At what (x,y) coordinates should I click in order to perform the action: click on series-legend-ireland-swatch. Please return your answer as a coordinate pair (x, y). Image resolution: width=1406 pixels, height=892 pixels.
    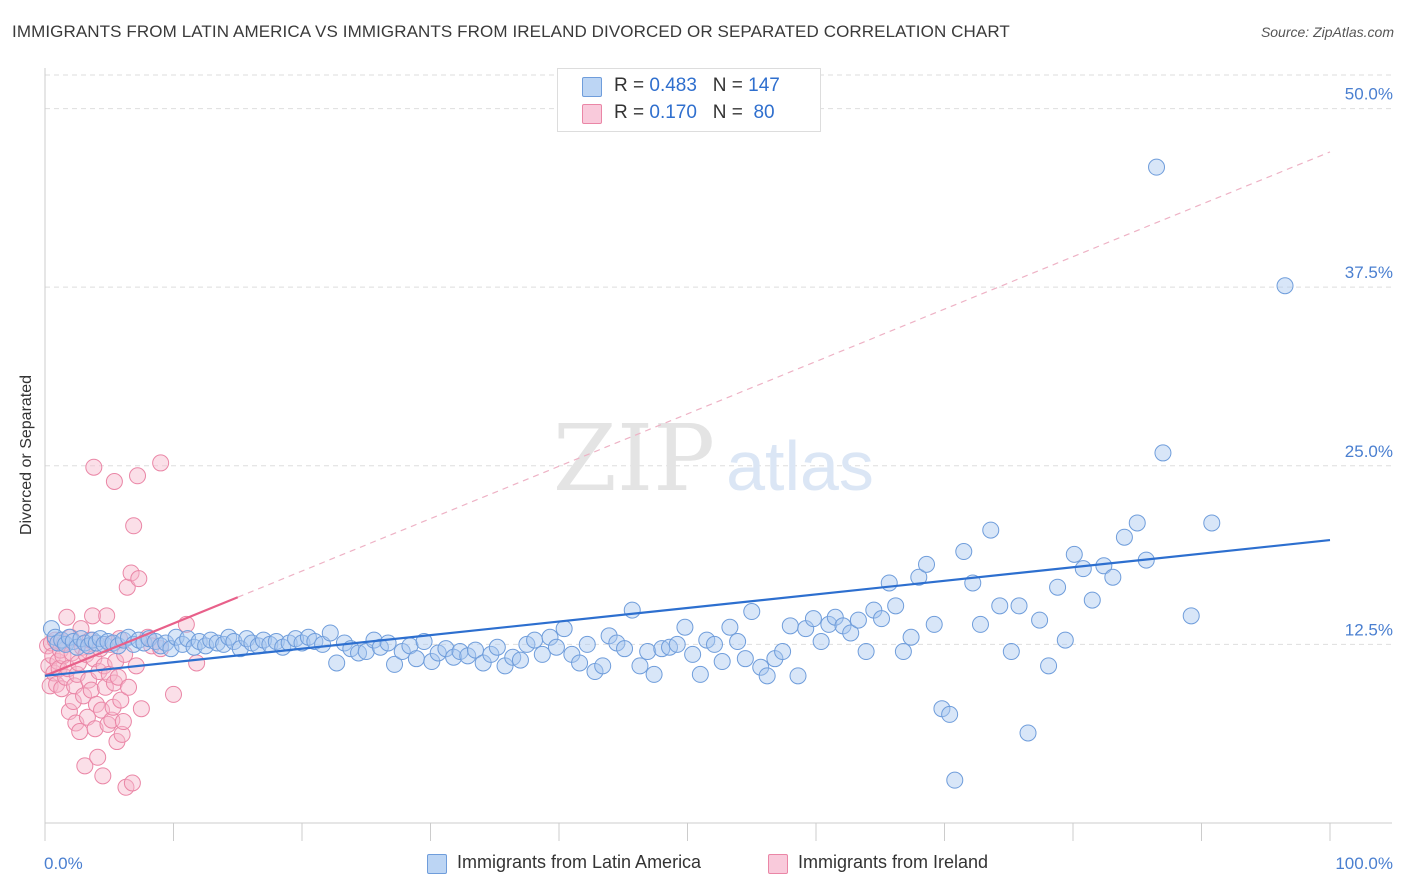
    Looking at the image, I should click on (778, 864).